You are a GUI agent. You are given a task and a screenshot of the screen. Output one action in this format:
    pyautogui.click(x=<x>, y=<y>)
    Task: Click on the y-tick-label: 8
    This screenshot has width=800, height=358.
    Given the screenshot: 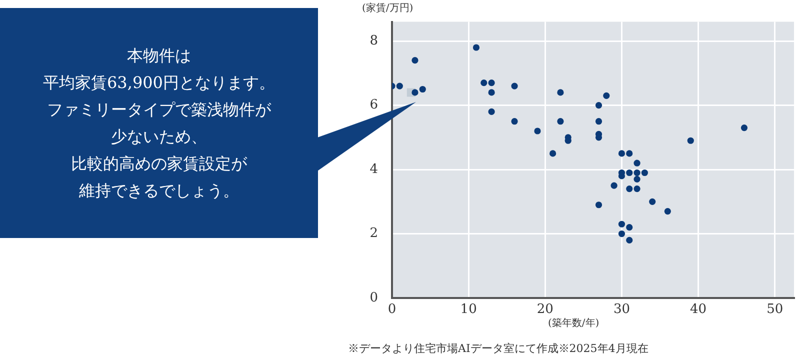 What is the action you would take?
    pyautogui.click(x=374, y=40)
    